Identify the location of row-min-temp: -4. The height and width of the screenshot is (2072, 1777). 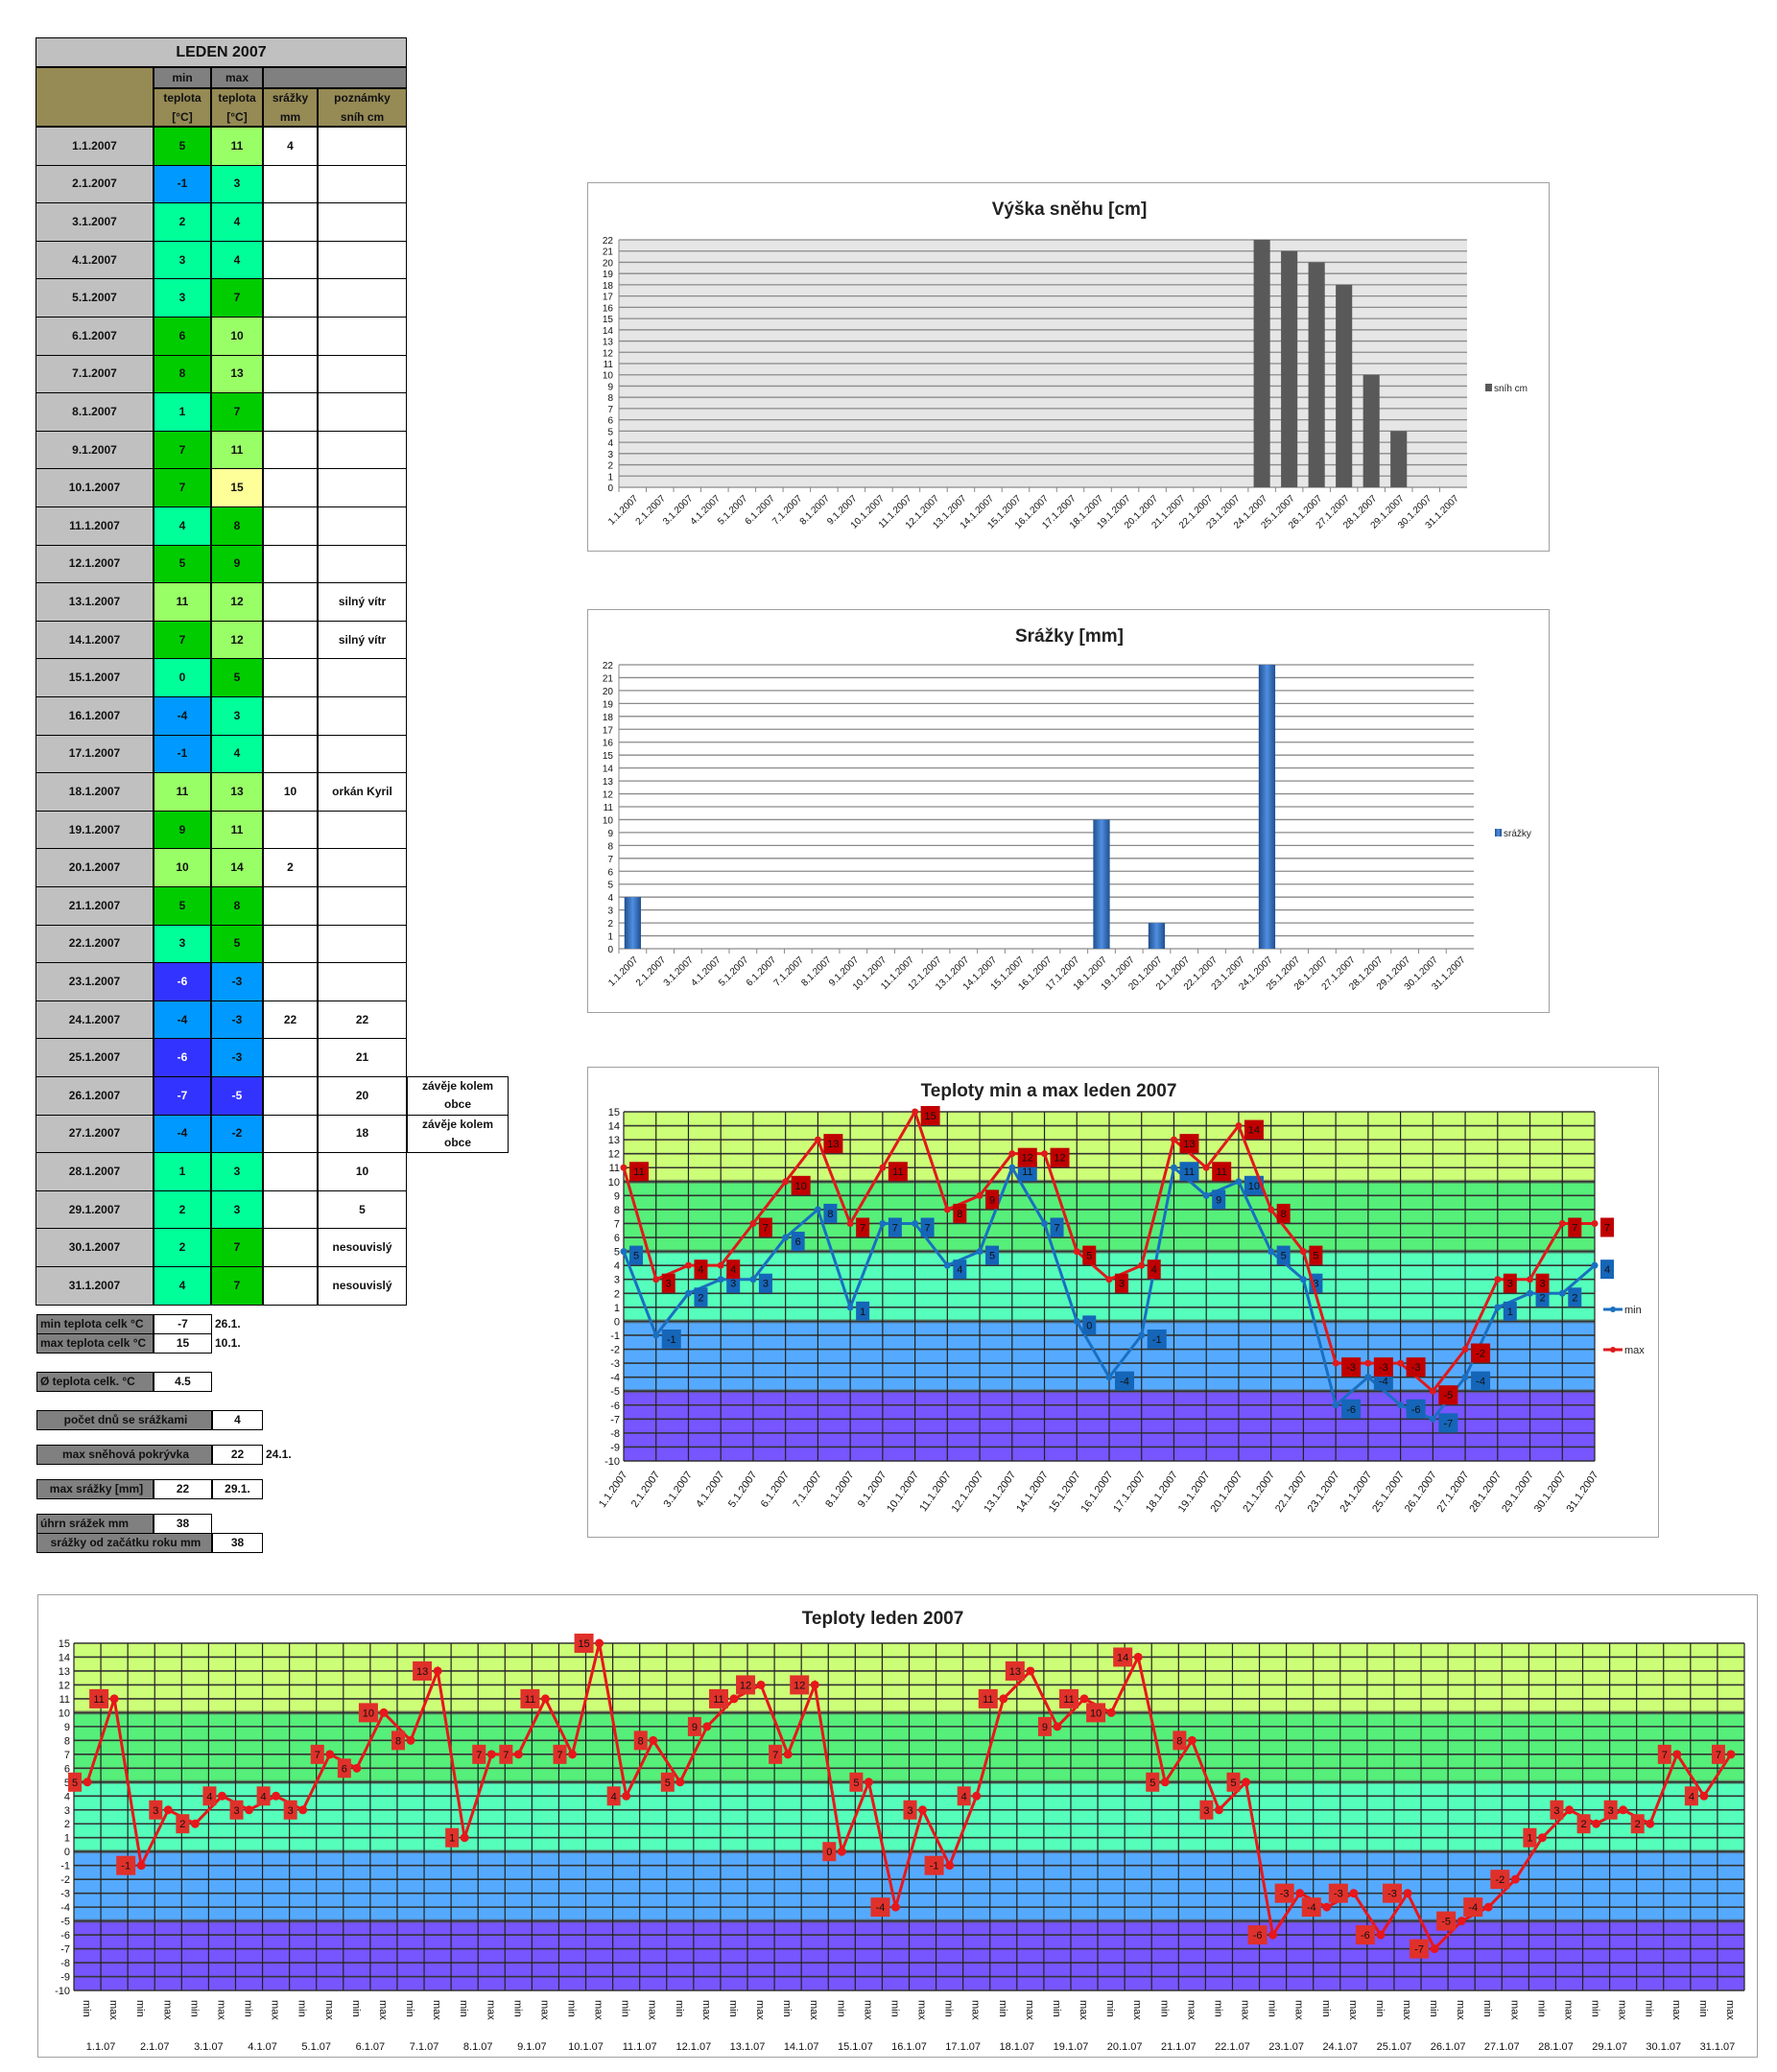
(182, 716).